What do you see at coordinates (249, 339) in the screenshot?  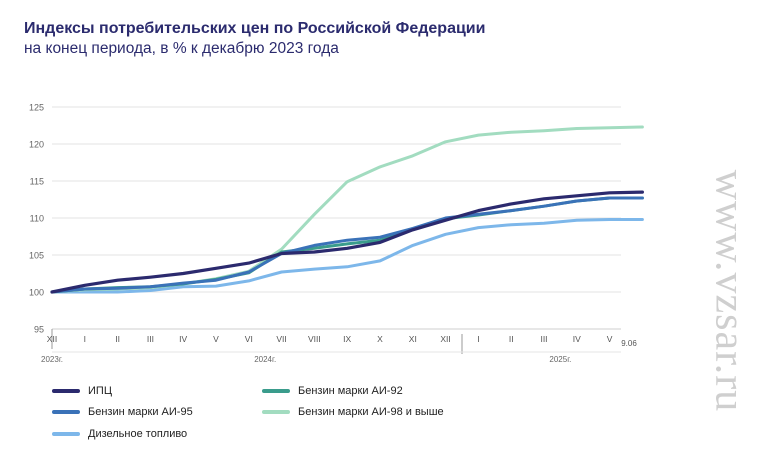 I see `x-tick-label-6: VI` at bounding box center [249, 339].